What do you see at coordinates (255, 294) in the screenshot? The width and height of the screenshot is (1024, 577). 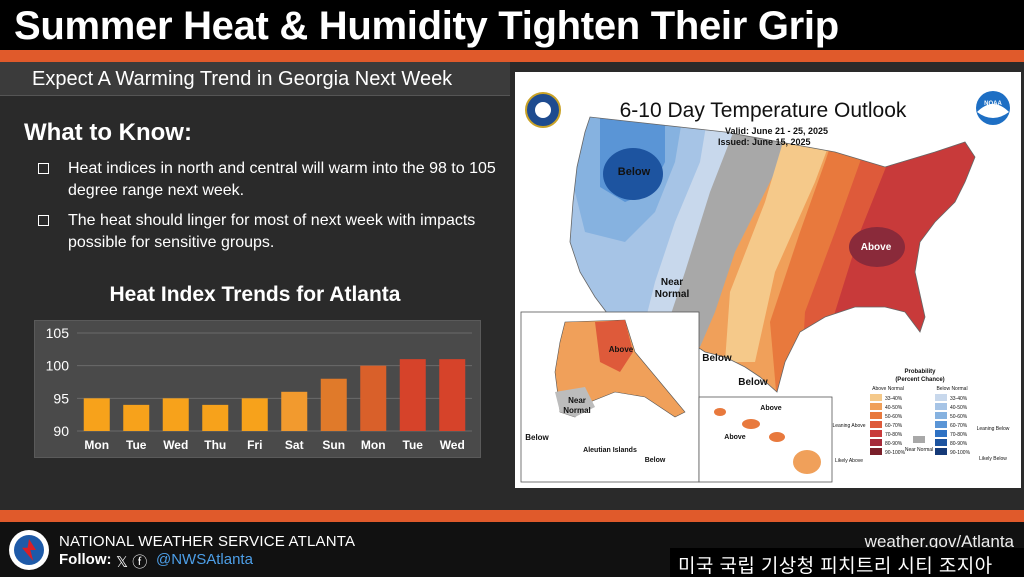 I see `chart-title: Heat Index Trends for Atlanta` at bounding box center [255, 294].